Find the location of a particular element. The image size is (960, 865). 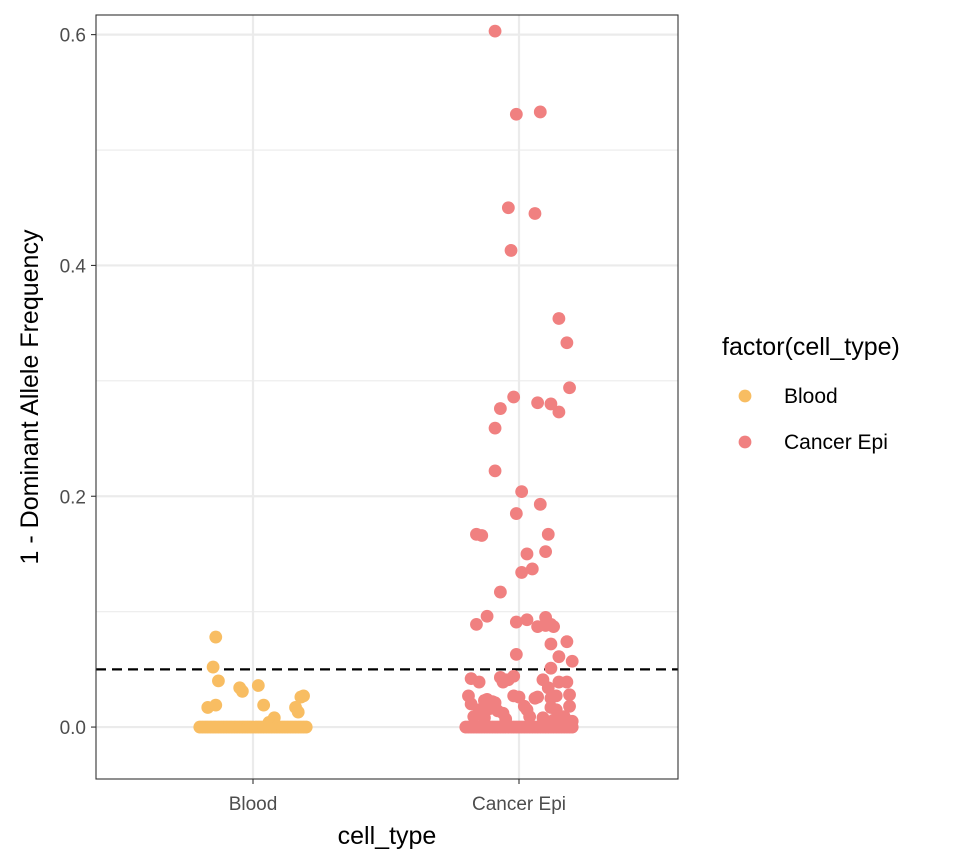

y-tick-label: 0.4 is located at coordinates (73, 266).